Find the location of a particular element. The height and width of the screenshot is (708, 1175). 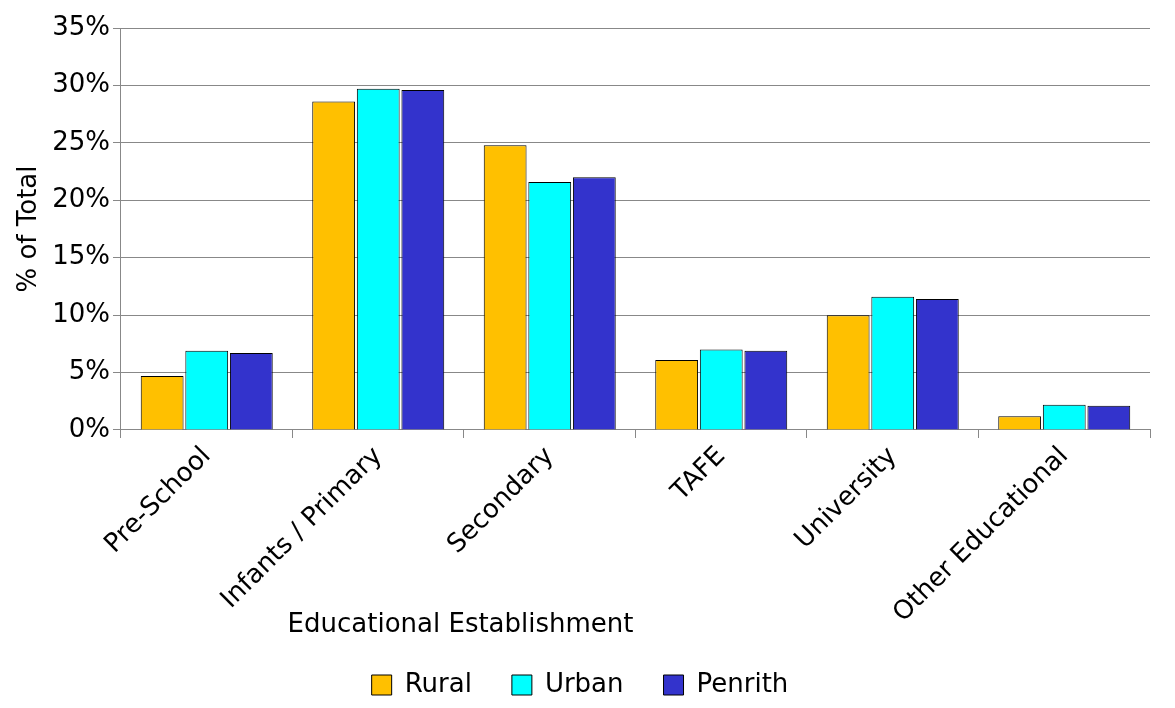

y-tick-label: 20% is located at coordinates (81, 198).